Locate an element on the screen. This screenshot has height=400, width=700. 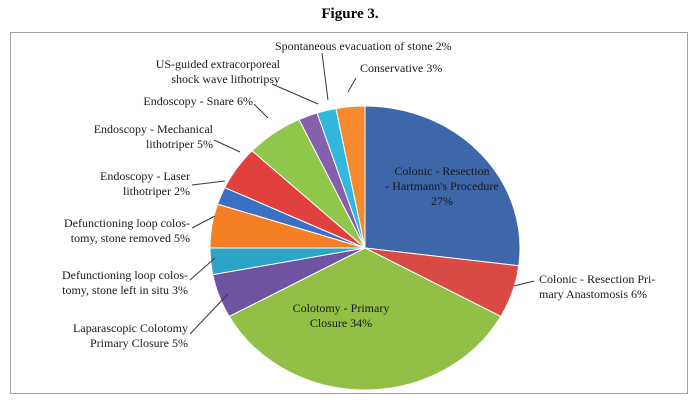
slice-label: Conservative 3% is located at coordinates (401, 68).